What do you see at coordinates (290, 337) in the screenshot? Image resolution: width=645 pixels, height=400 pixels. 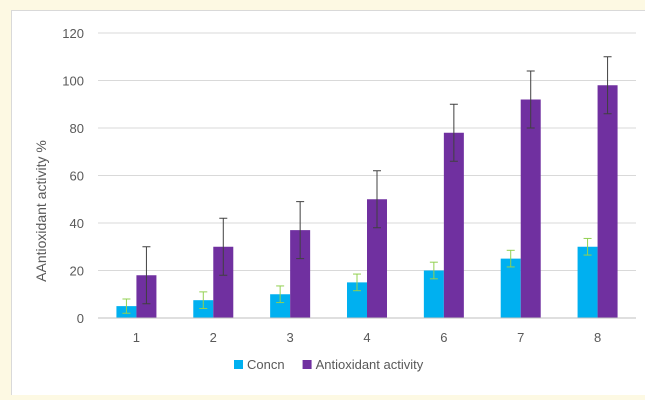 I see `x-tick-label: 3` at bounding box center [290, 337].